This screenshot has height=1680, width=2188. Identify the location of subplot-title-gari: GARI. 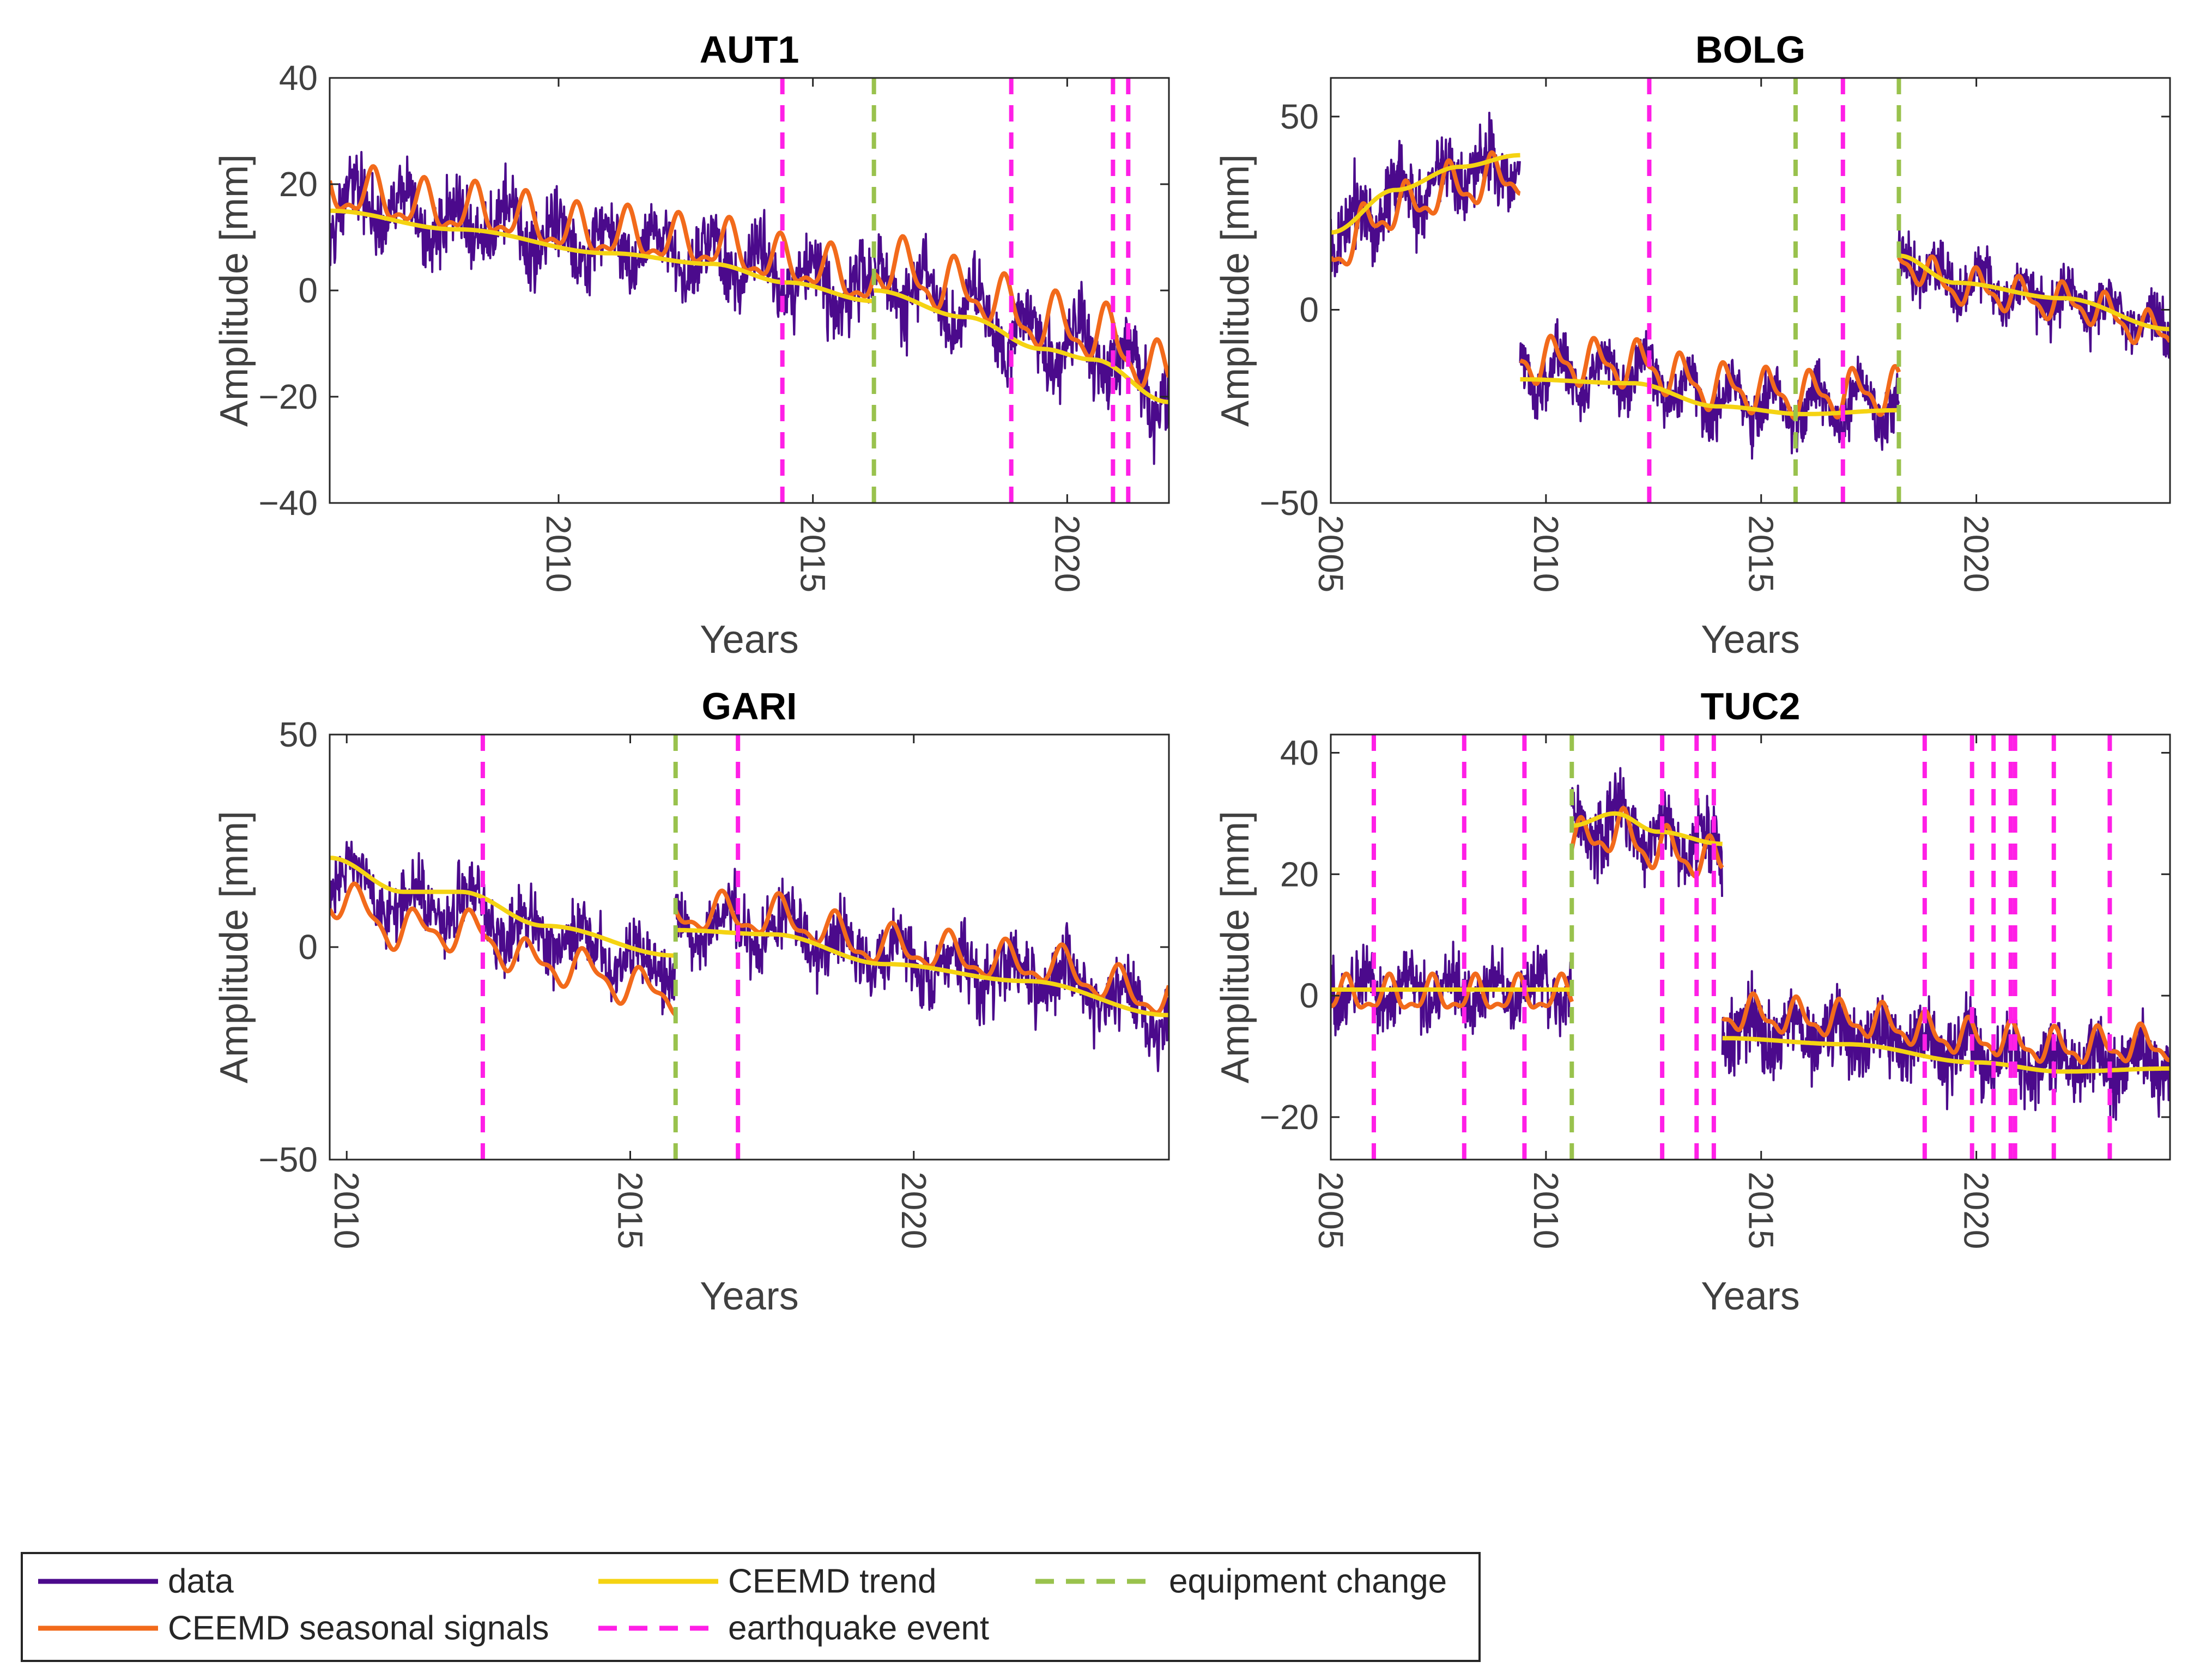
(749, 706).